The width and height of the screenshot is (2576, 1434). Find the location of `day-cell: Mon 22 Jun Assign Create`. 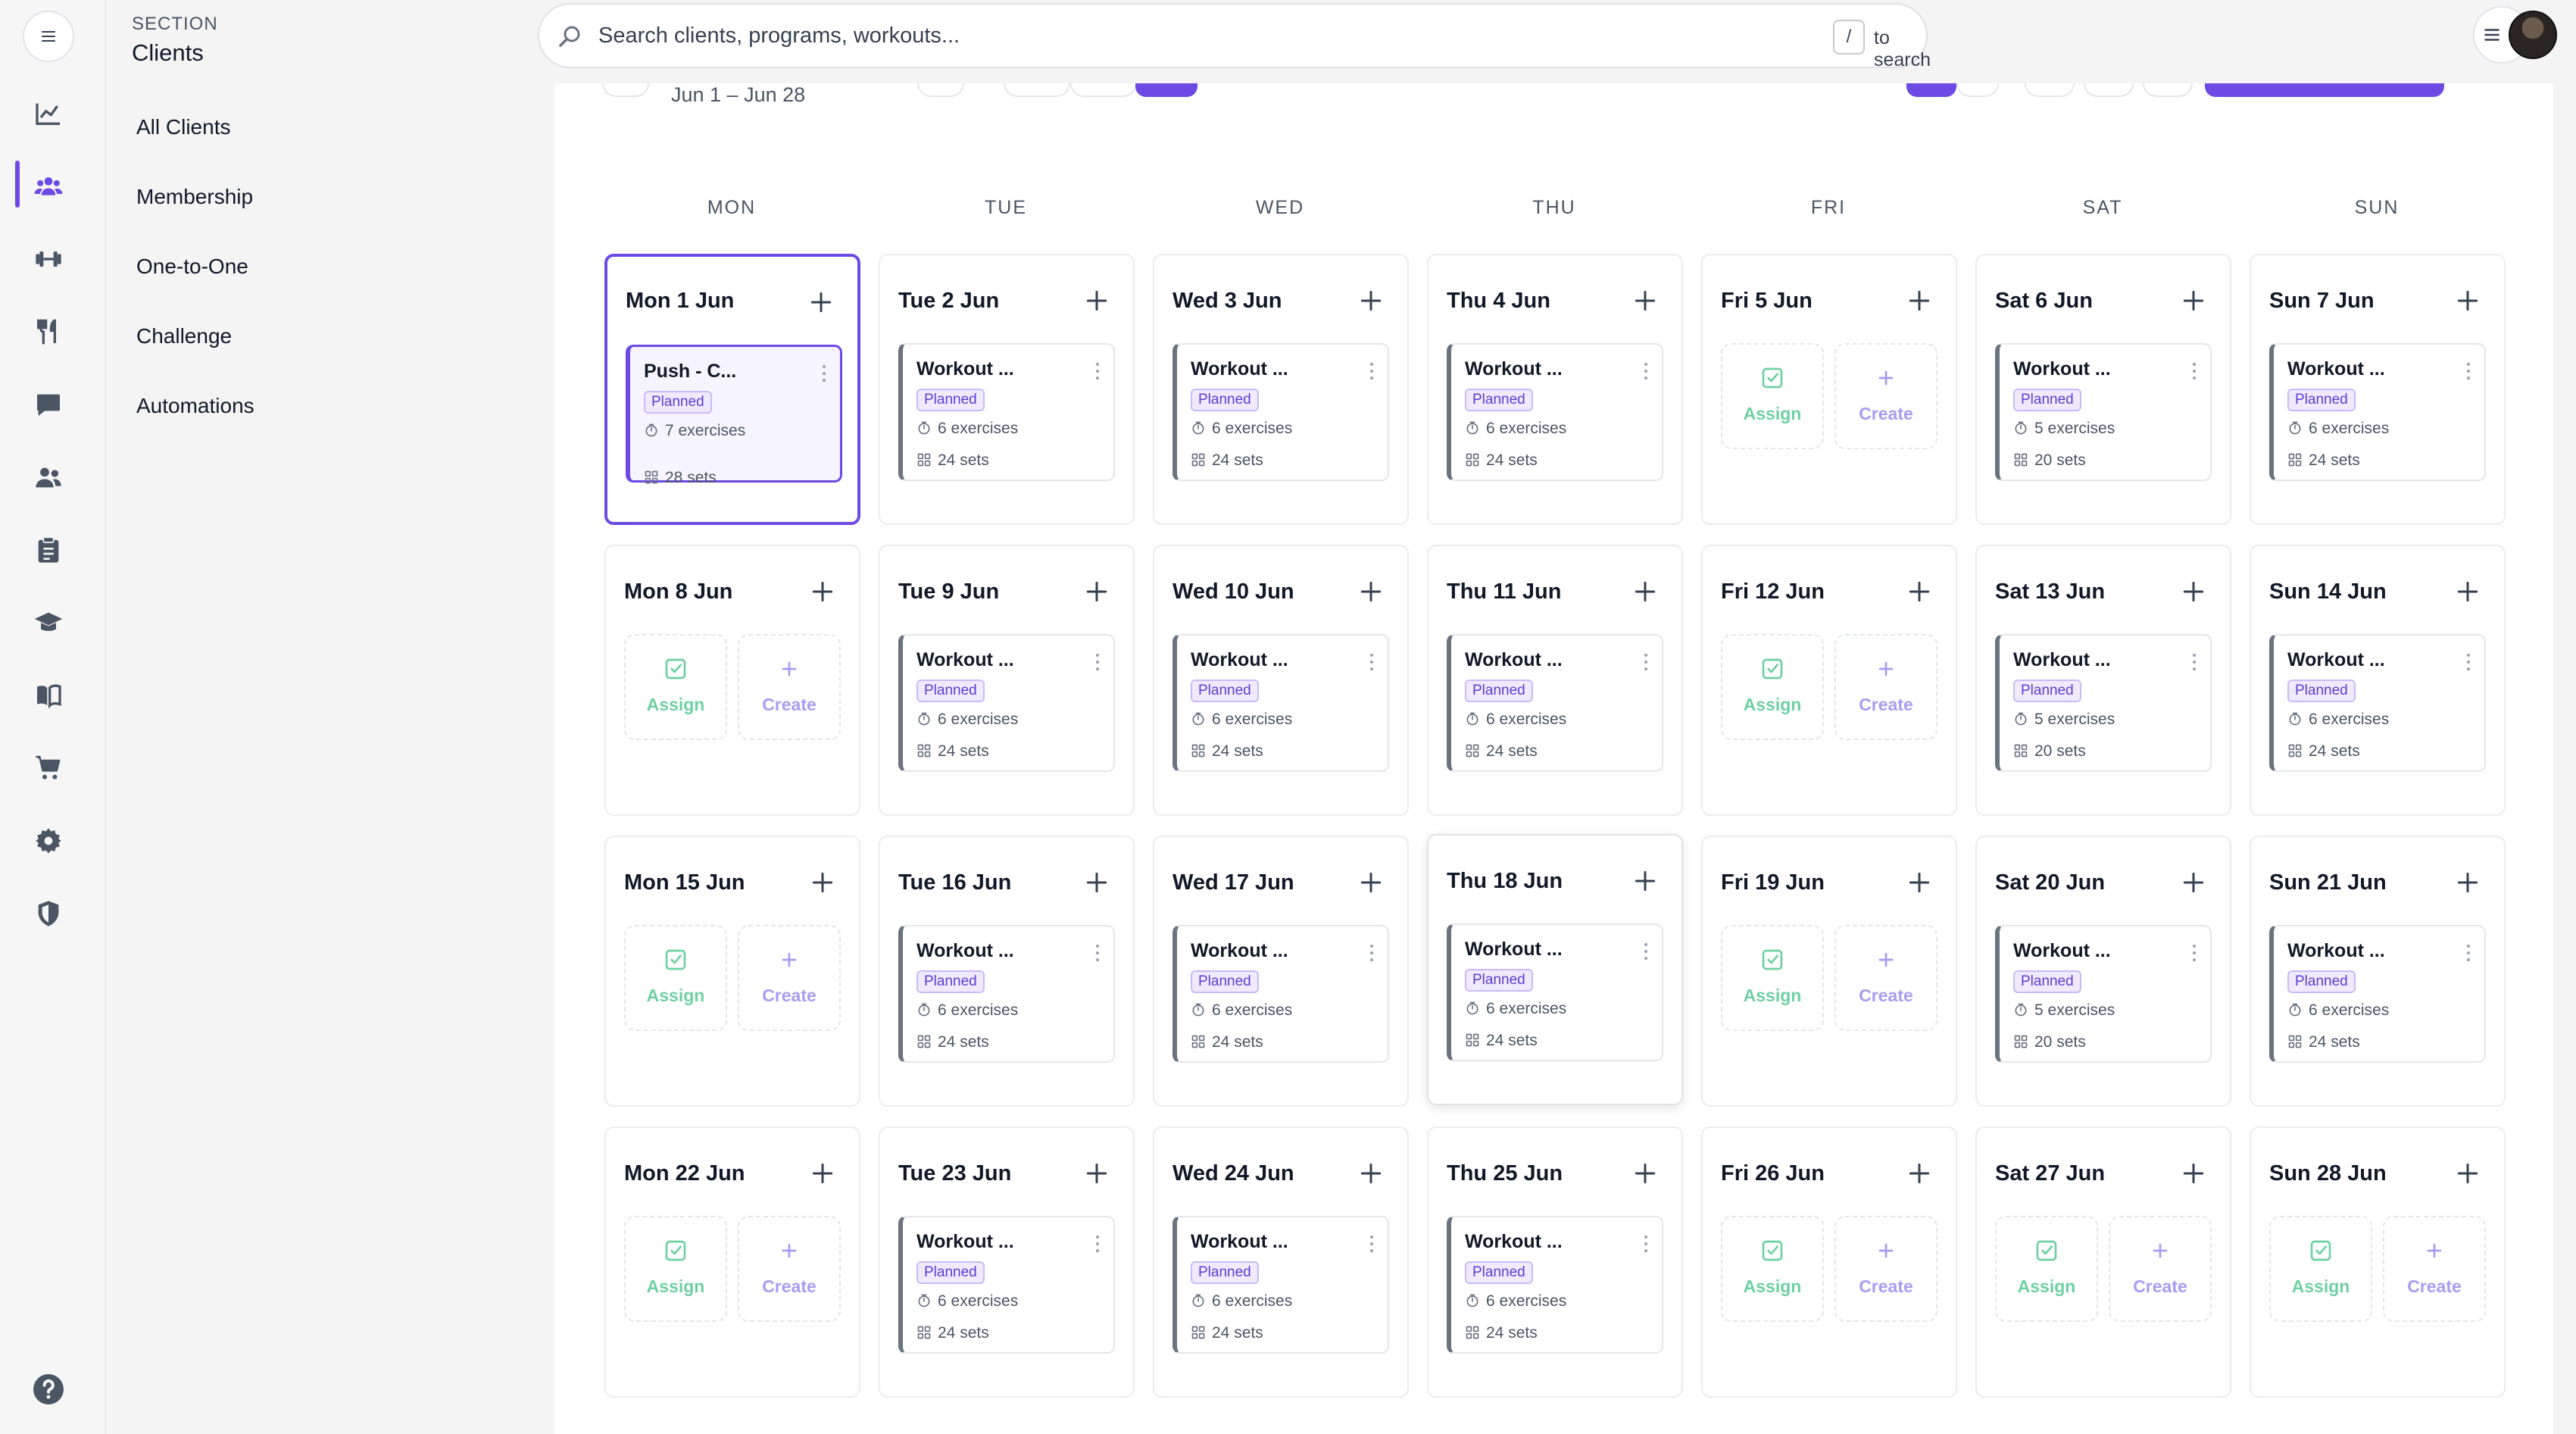

day-cell: Mon 22 Jun Assign Create is located at coordinates (732, 1262).